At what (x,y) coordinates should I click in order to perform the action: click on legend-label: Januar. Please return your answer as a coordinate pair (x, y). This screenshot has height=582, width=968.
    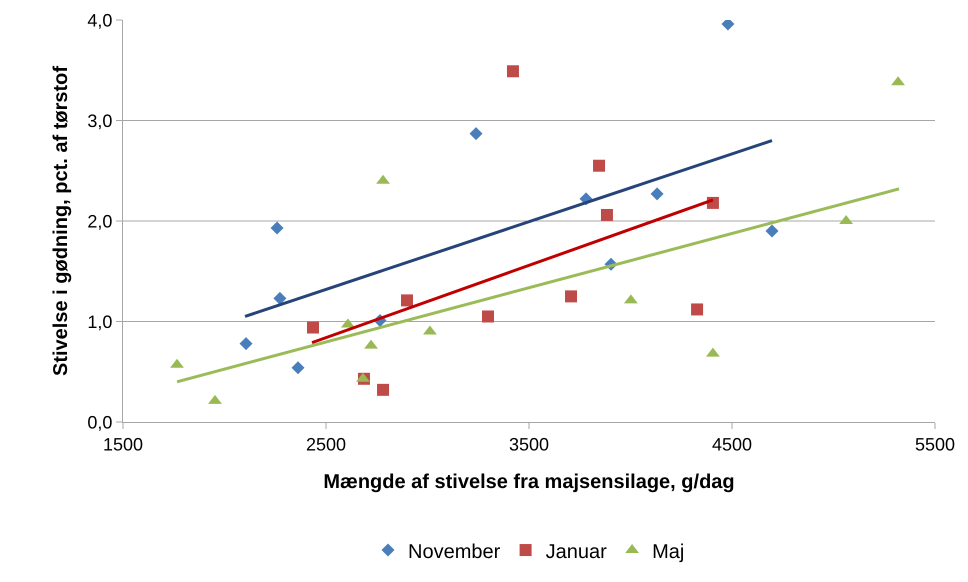
    Looking at the image, I should click on (577, 551).